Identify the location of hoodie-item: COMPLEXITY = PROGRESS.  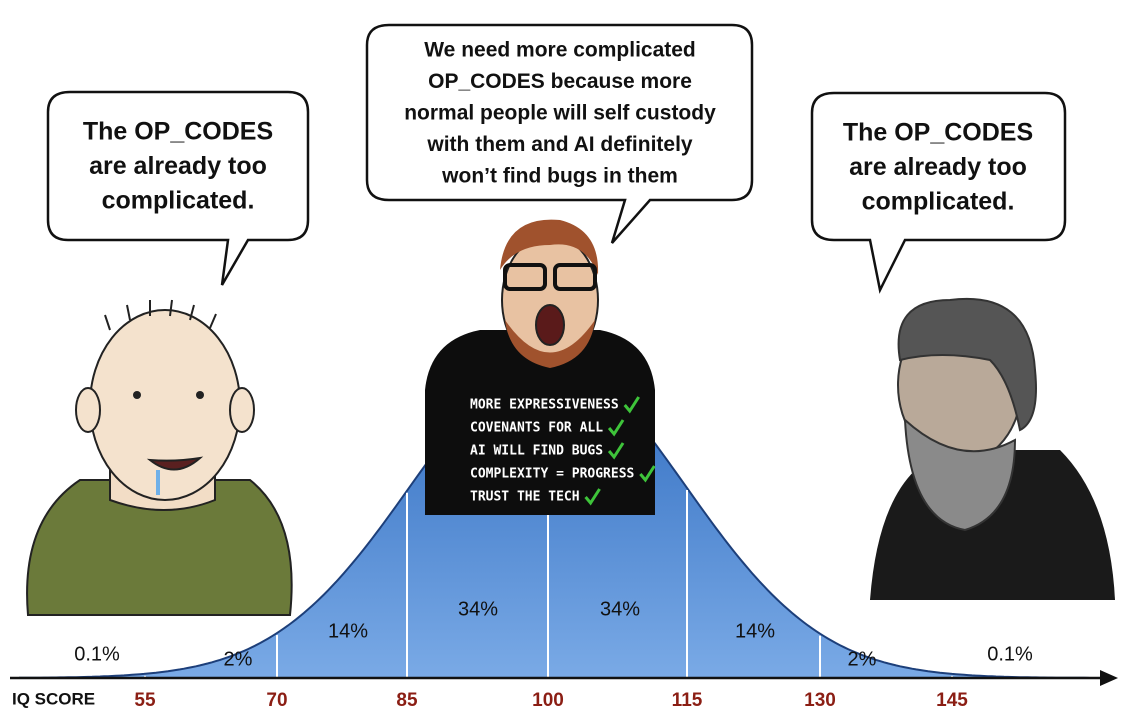
(552, 474).